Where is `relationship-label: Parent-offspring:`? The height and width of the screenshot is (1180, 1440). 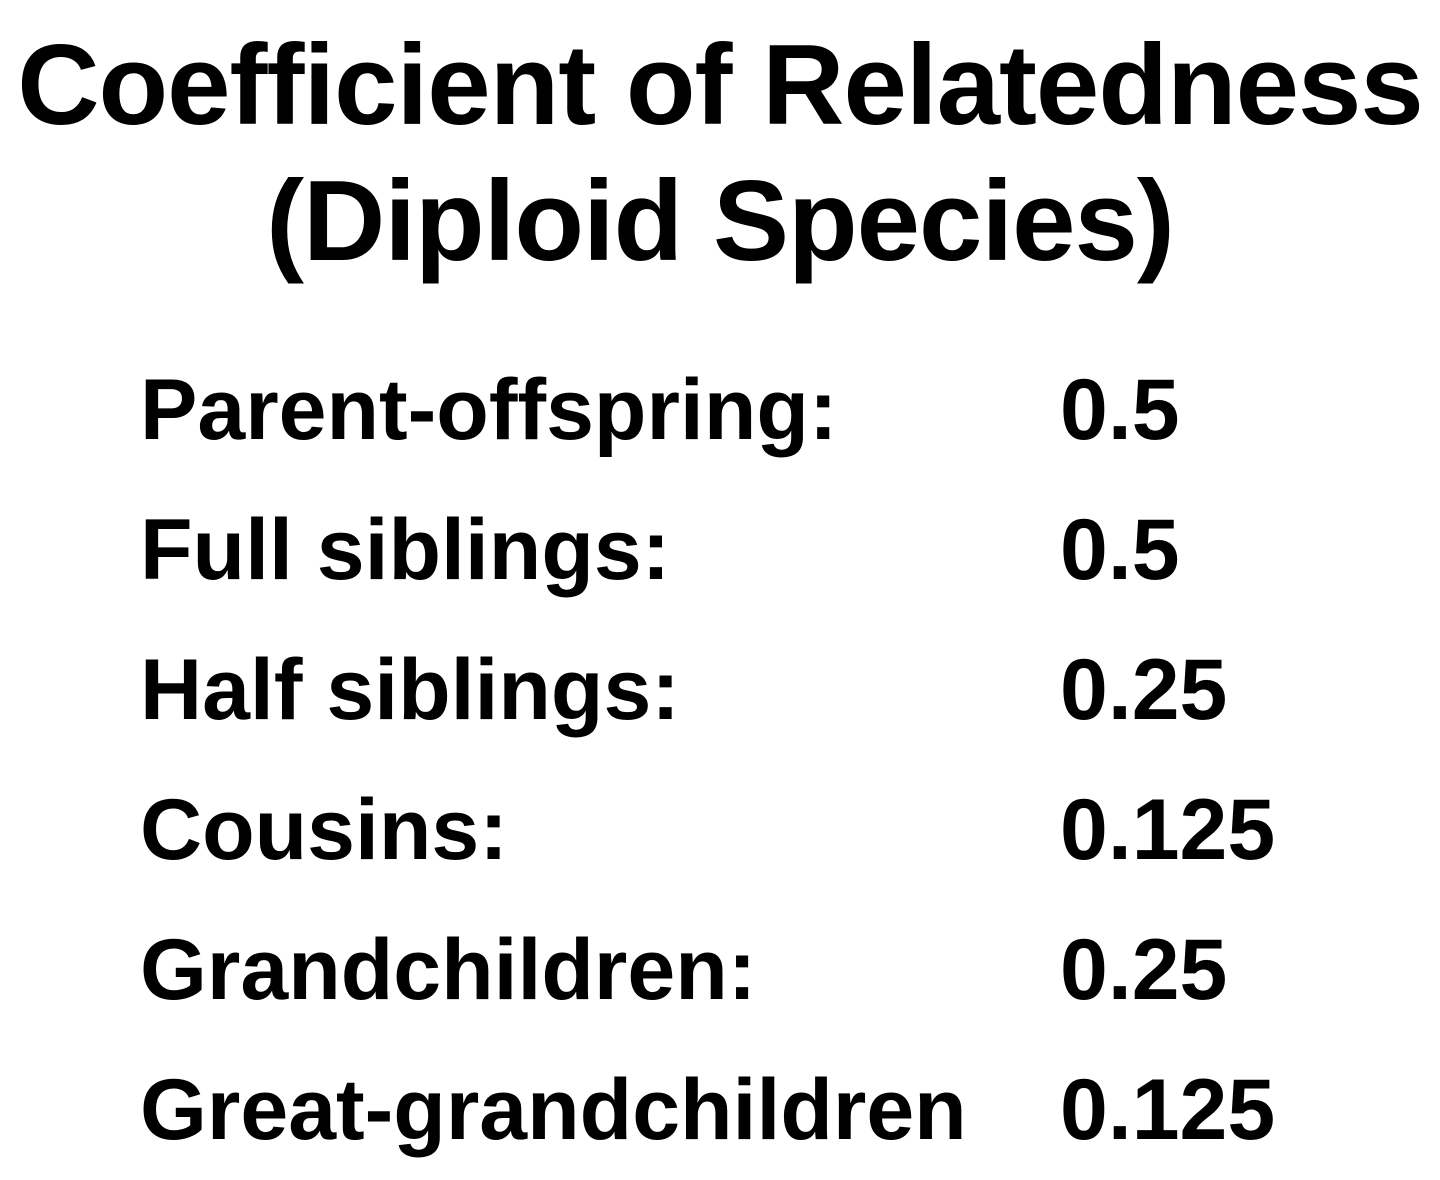 relationship-label: Parent-offspring: is located at coordinates (489, 410).